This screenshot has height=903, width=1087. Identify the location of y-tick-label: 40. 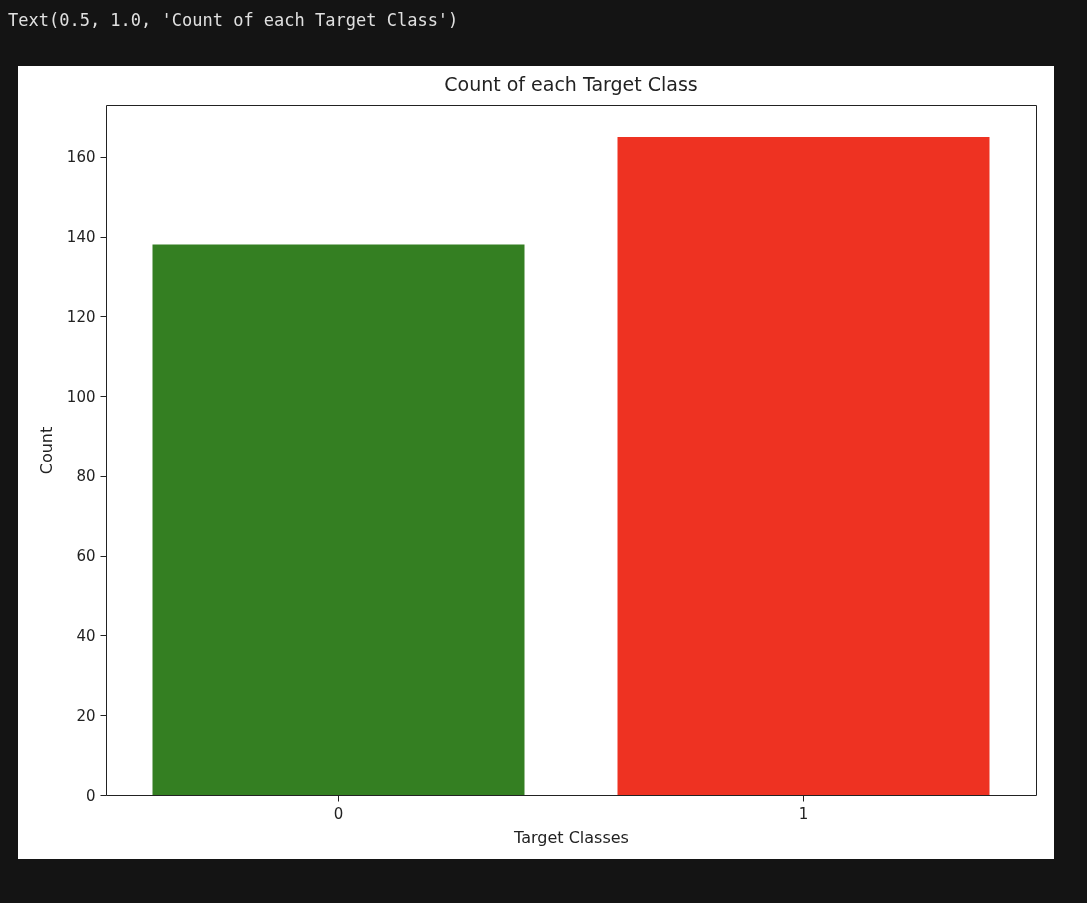
(86, 635).